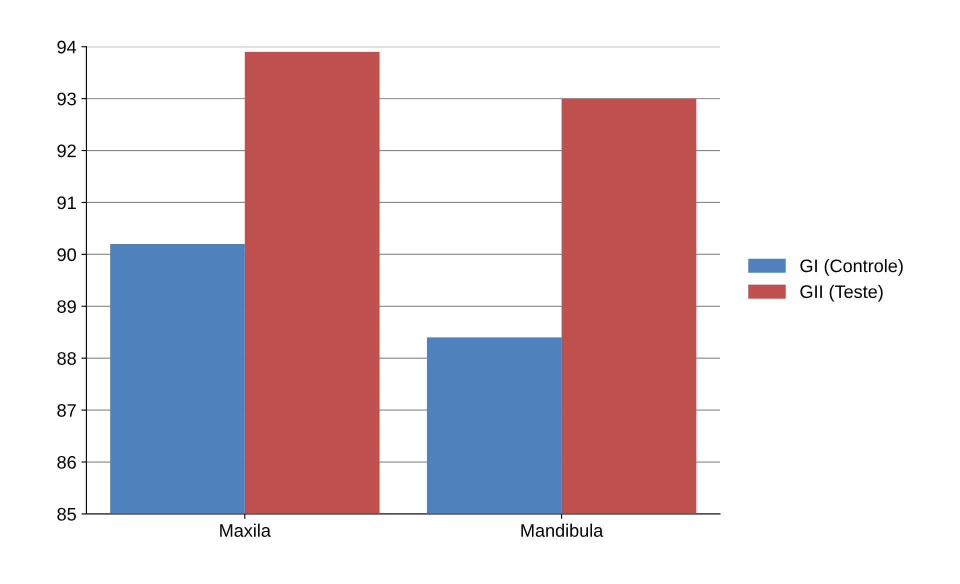 This screenshot has height=584, width=960. I want to click on x-tick-label: Mandibula, so click(562, 530).